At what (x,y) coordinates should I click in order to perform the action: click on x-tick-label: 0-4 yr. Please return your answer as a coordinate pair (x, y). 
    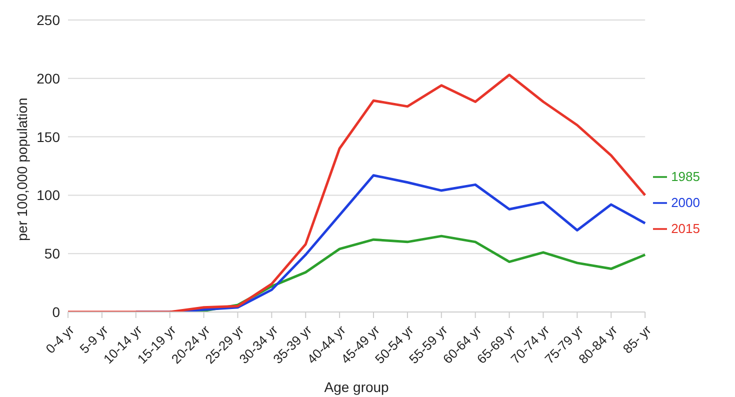
    Looking at the image, I should click on (60, 339).